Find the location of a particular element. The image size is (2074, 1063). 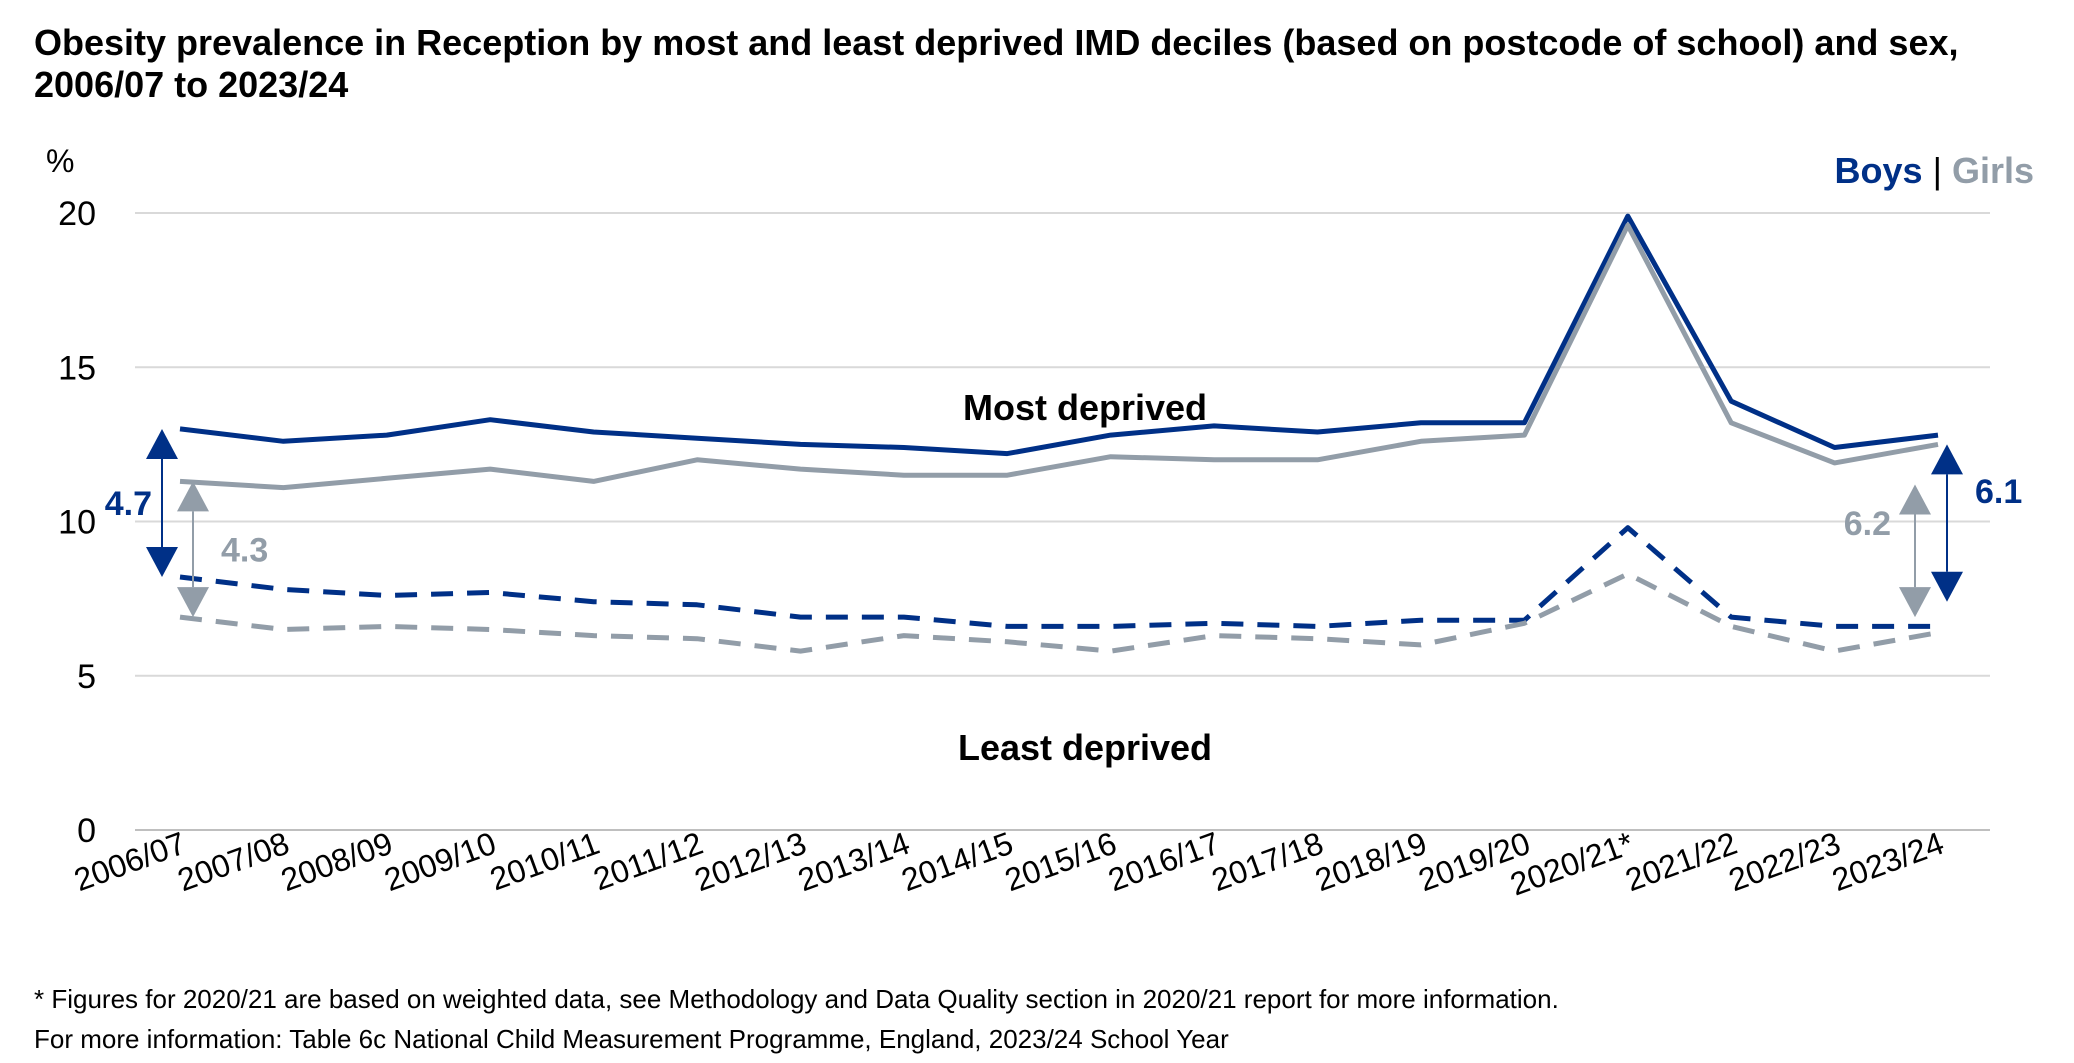

x-tick-label: 2017/18 is located at coordinates (1267, 861).